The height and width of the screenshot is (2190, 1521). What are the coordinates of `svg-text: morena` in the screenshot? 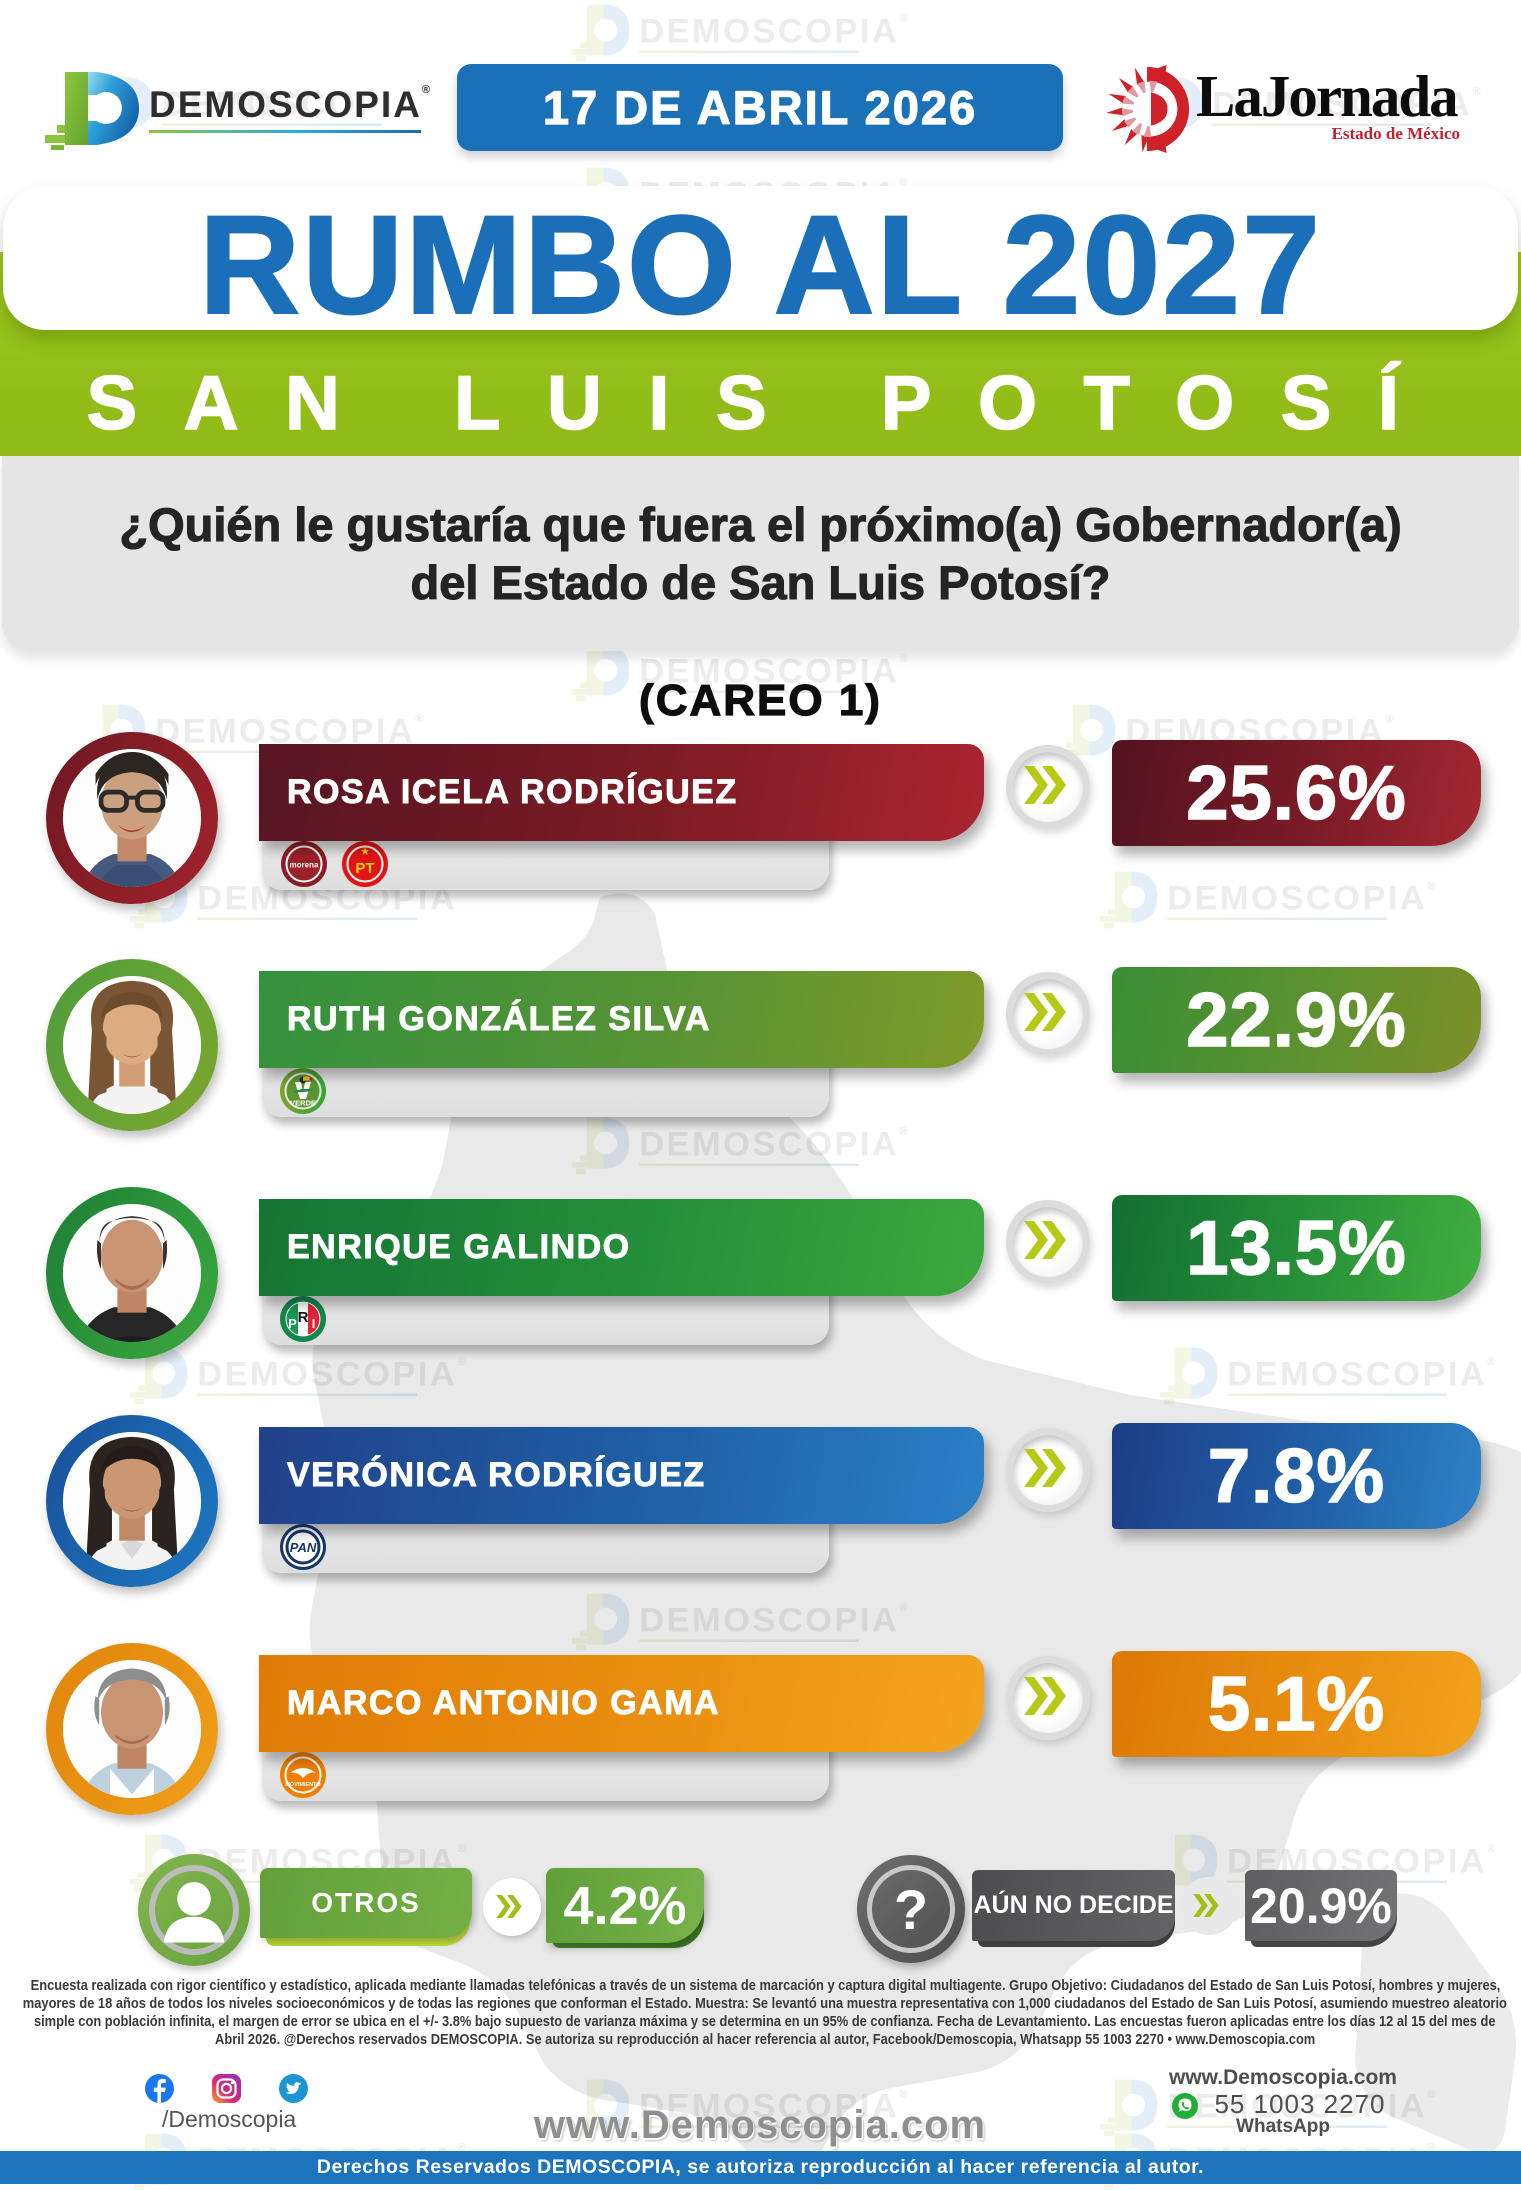 It's located at (304, 865).